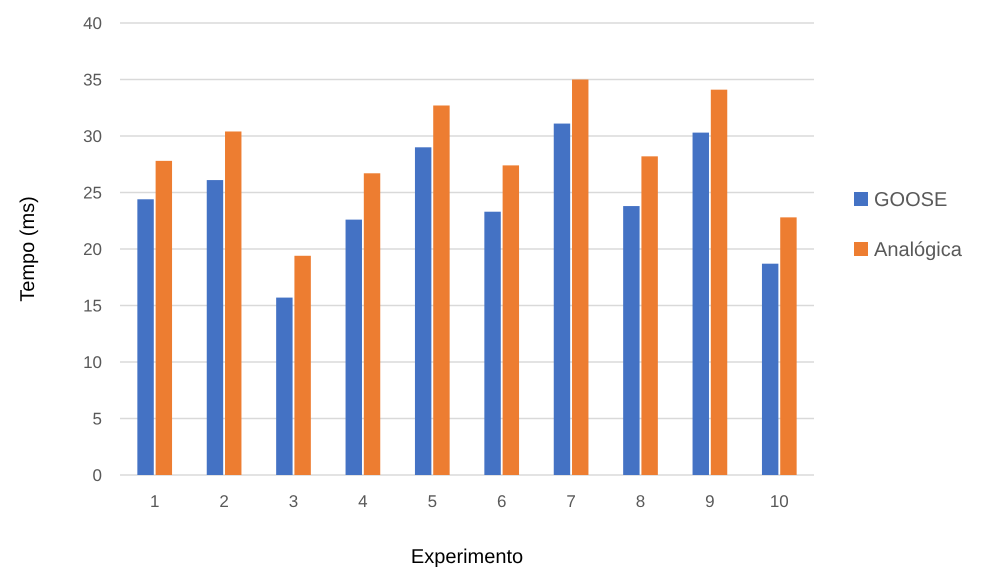 This screenshot has height=567, width=994. What do you see at coordinates (97, 475) in the screenshot?
I see `y-tick-label: 0` at bounding box center [97, 475].